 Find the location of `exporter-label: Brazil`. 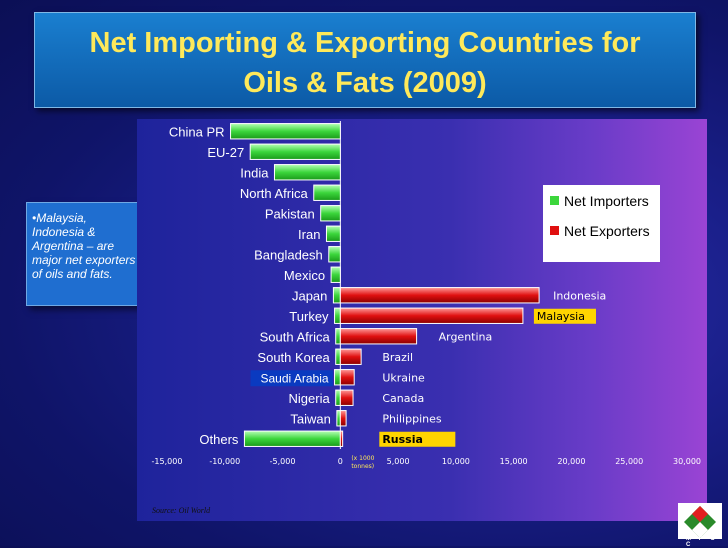

exporter-label: Brazil is located at coordinates (397, 357).